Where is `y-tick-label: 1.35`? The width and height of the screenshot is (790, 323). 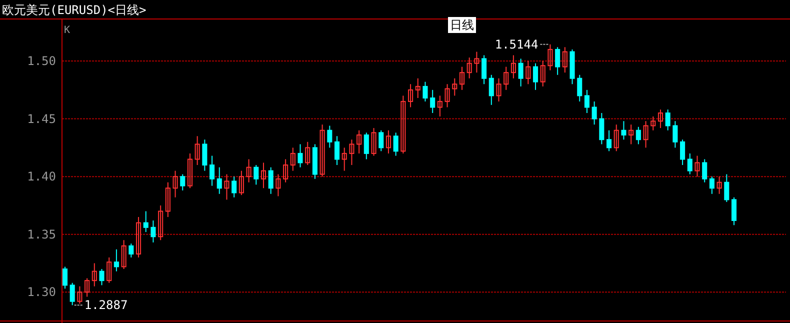 y-tick-label: 1.35 is located at coordinates (41, 234).